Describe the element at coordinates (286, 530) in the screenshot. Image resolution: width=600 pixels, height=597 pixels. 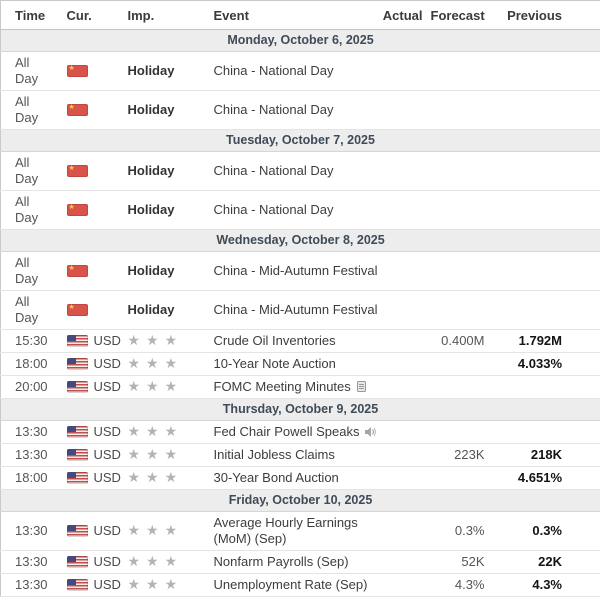
I see `event-link: Average Hourly Earnings (MoM) (Sep)` at that location.